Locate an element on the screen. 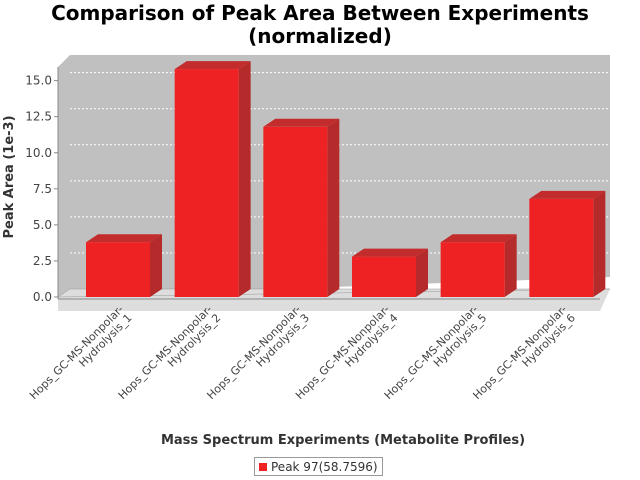 This screenshot has width=640, height=480. y-tick-label: 12.5 is located at coordinates (38, 117).